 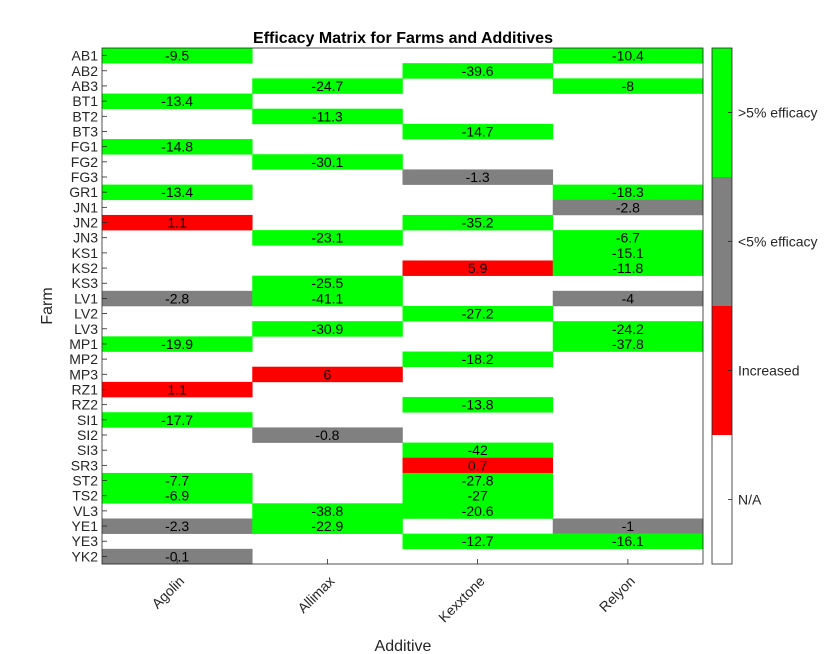 I want to click on y-tick-label: JN1, so click(x=85, y=207).